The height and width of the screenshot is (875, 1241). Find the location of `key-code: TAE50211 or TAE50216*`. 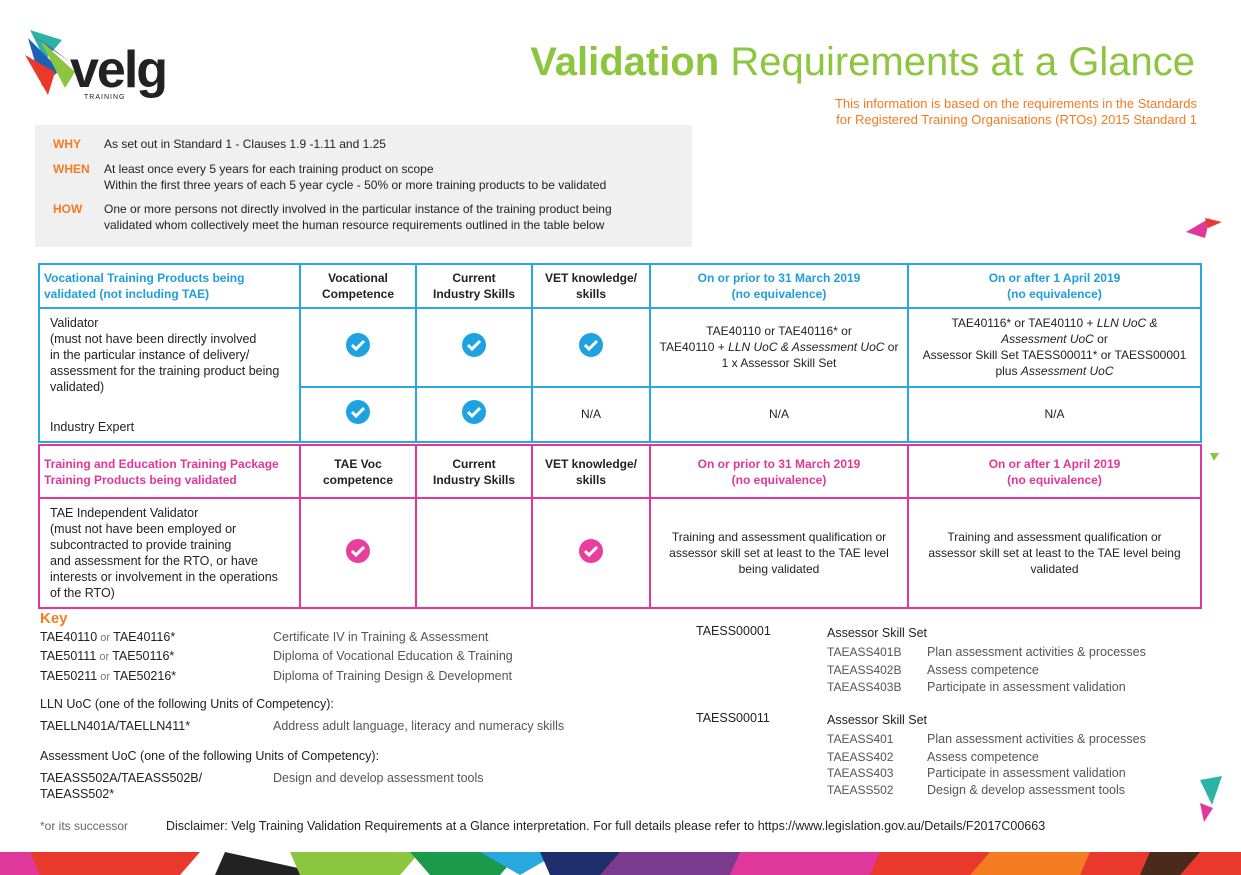

key-code: TAE50211 or TAE50216* is located at coordinates (108, 676).